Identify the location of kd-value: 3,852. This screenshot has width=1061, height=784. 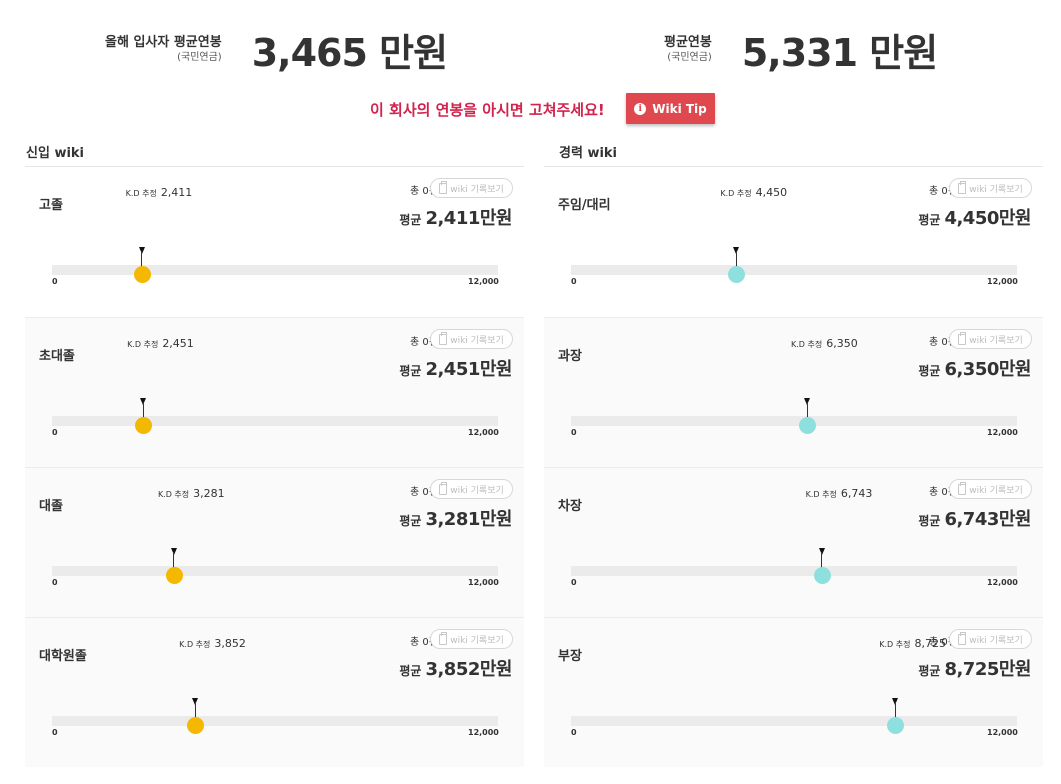
(230, 643).